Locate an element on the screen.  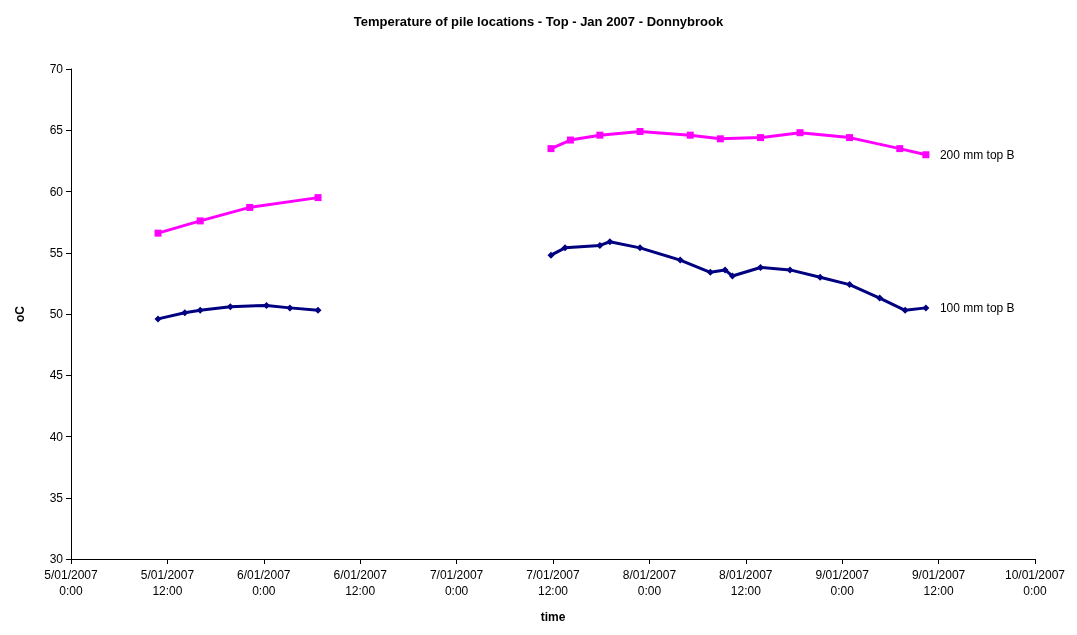
x-tick-label: 10/01/2007 0:00 is located at coordinates (1035, 583).